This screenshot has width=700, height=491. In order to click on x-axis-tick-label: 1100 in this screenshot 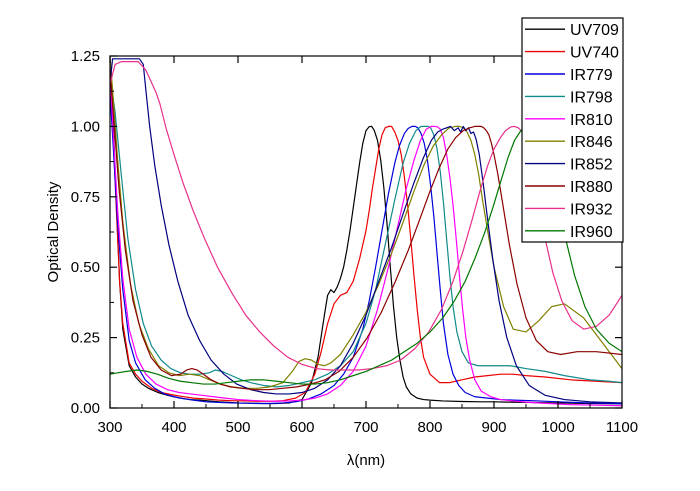, I will do `click(622, 427)`.